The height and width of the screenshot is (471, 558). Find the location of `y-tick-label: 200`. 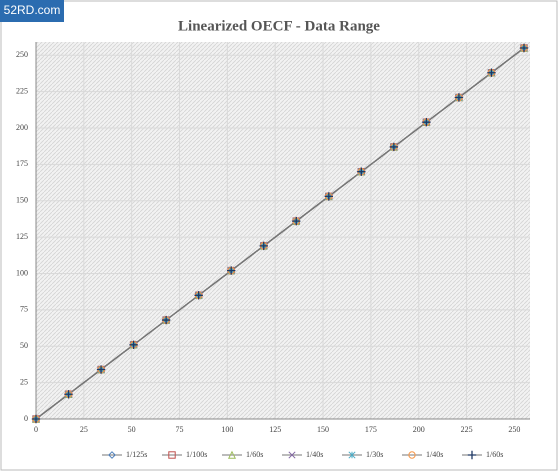

y-tick-label: 200 is located at coordinates (22, 127).